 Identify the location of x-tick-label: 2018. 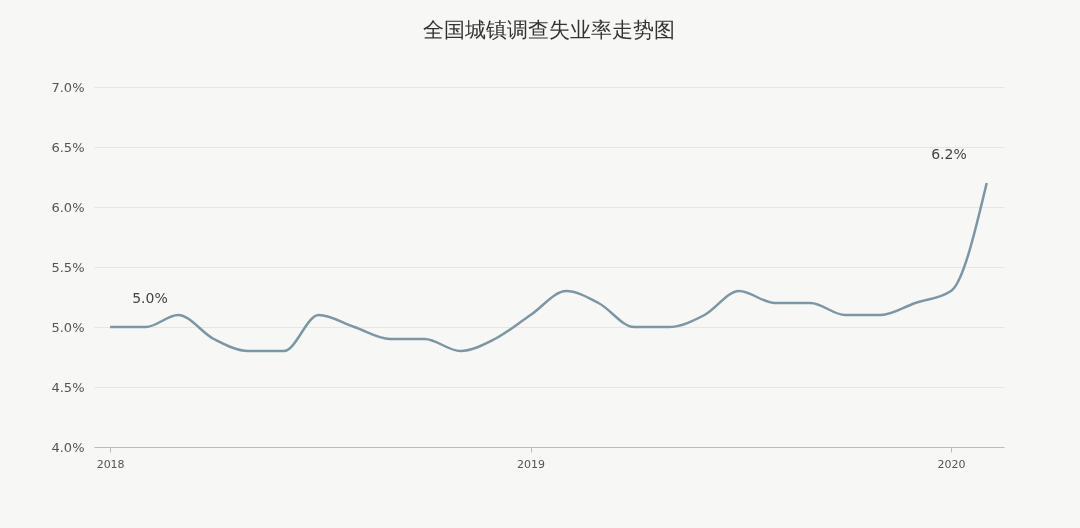
(110, 464).